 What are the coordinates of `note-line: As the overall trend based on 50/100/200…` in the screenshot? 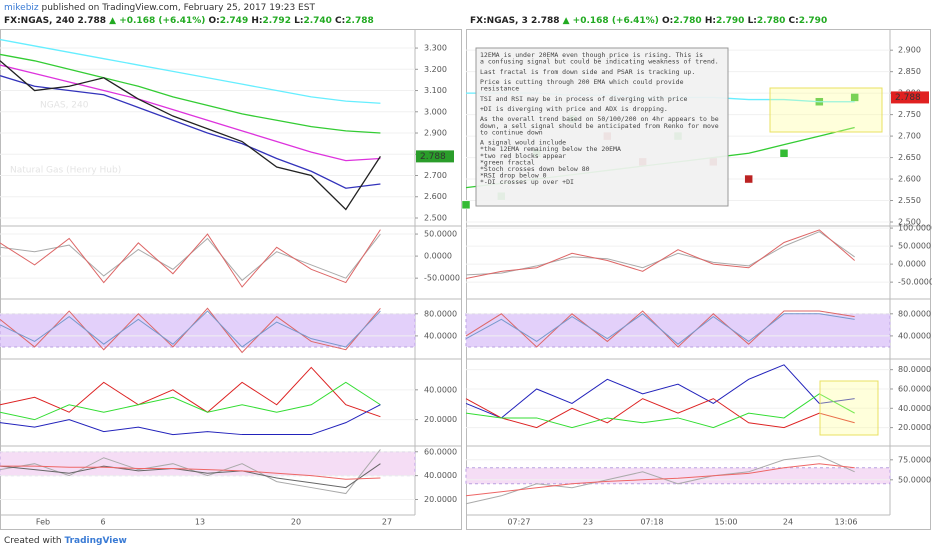 It's located at (599, 119).